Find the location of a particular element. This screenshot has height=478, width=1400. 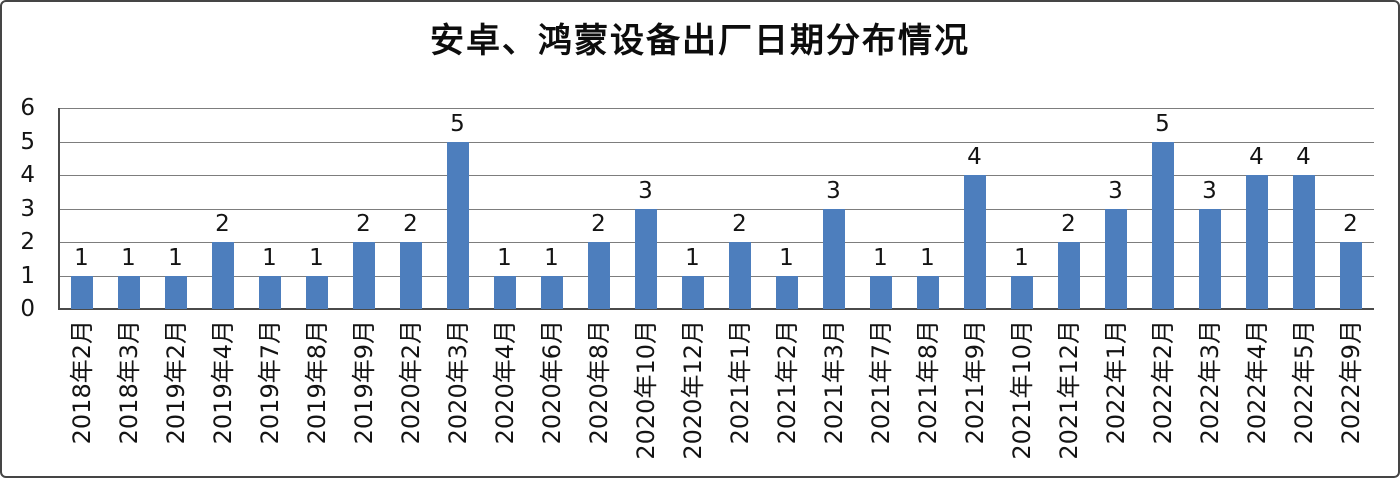

x-tick-label: 2019年4月 is located at coordinates (222, 382).